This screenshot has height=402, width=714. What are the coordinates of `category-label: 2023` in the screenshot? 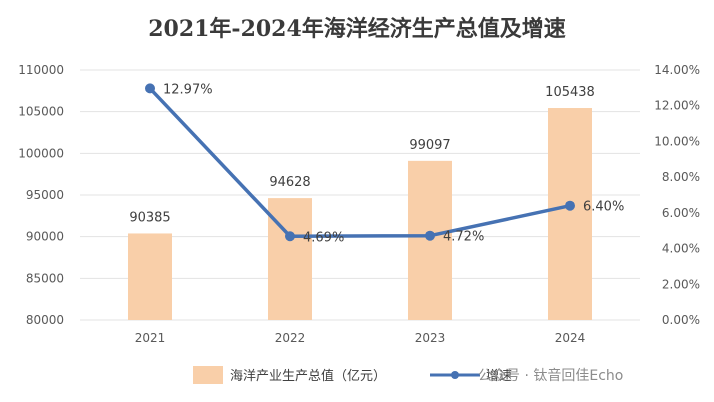 It's located at (430, 338).